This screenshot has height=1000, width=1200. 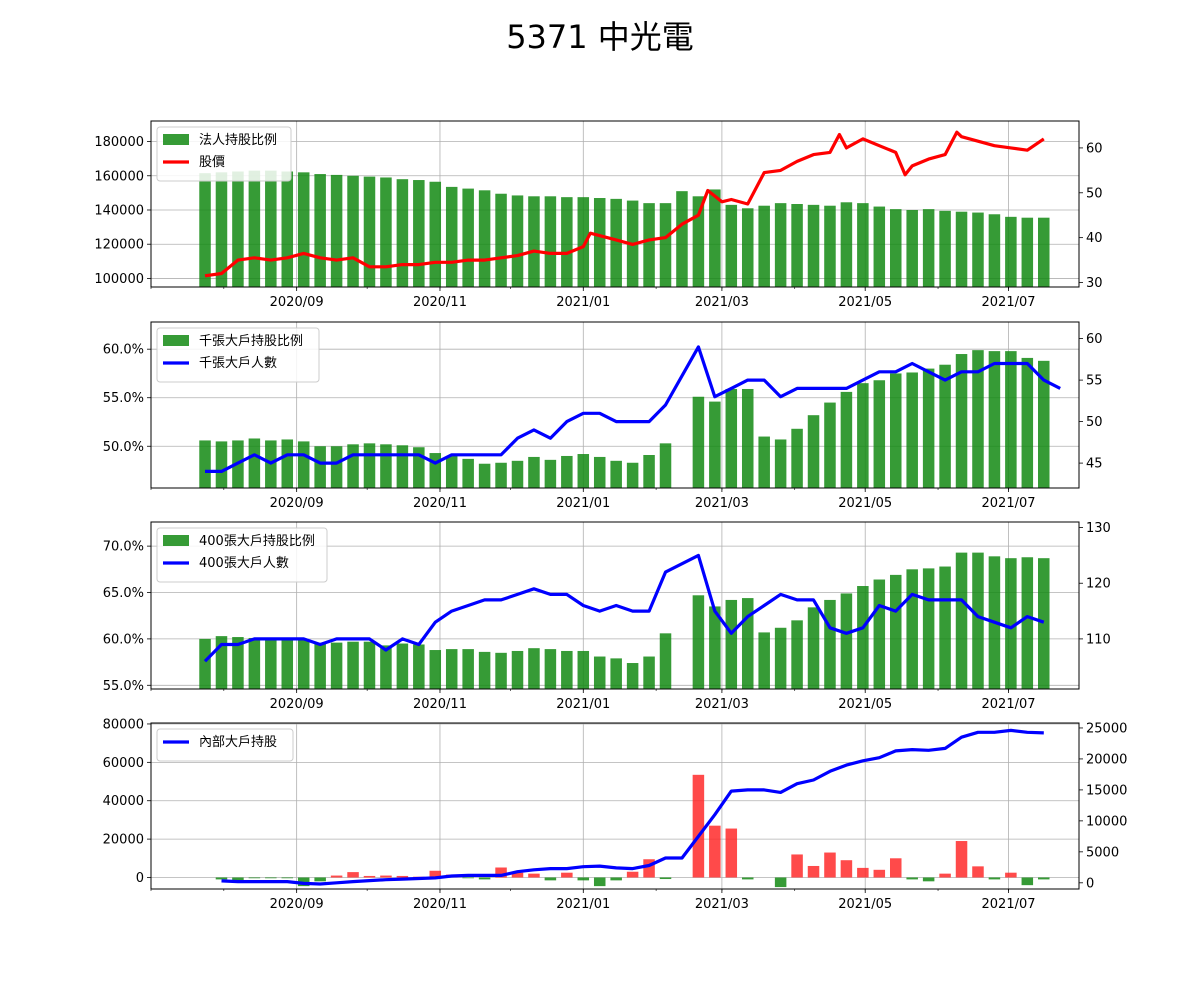 What do you see at coordinates (1090, 883) in the screenshot?
I see `y-right-tick-label: 0` at bounding box center [1090, 883].